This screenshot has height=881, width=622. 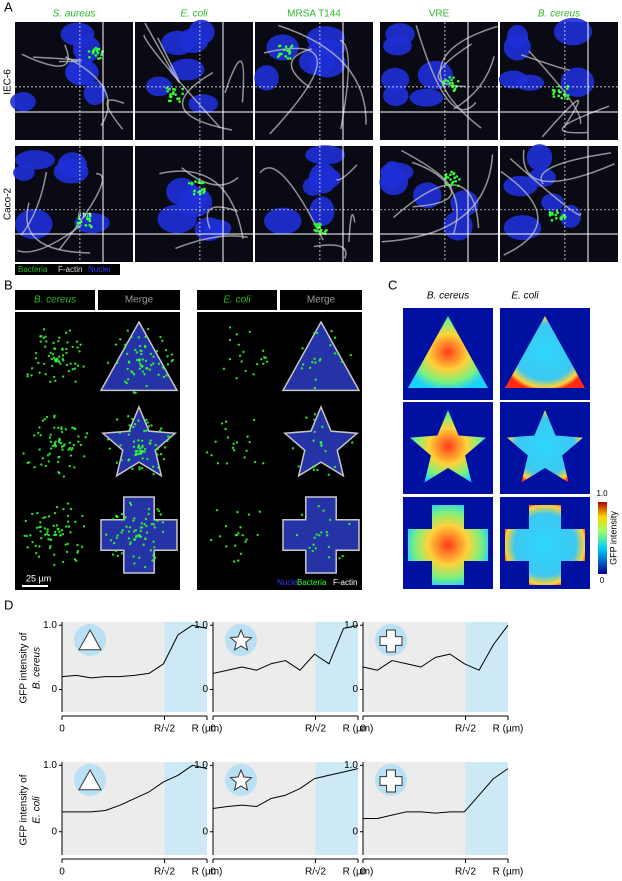 What do you see at coordinates (90, 779) in the screenshot?
I see `shape-icon` at bounding box center [90, 779].